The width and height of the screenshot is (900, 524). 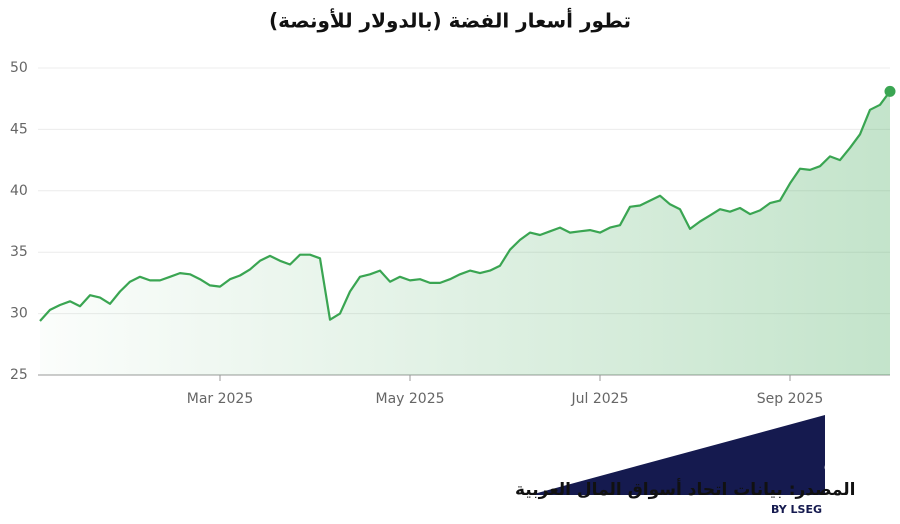 What do you see at coordinates (677, 455) in the screenshot?
I see `logo-shape` at bounding box center [677, 455].